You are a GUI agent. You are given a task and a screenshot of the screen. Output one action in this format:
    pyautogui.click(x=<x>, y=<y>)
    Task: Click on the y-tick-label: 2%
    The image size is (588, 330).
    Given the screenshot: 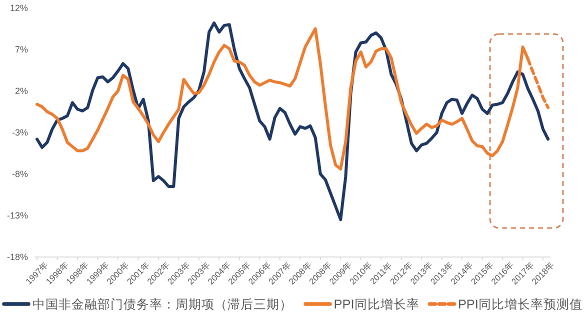 What is the action you would take?
    pyautogui.click(x=21, y=91)
    